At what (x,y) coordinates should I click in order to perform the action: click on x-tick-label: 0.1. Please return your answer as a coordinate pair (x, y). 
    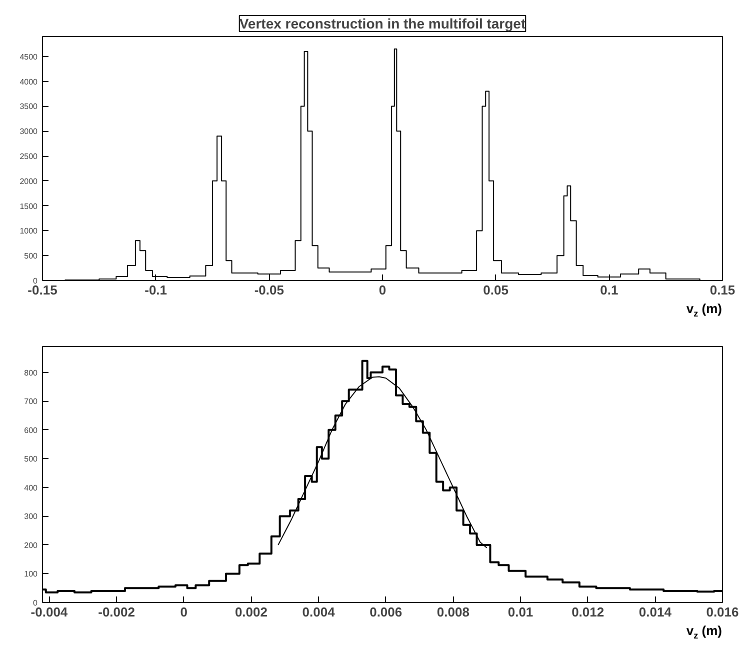
    Looking at the image, I should click on (609, 290).